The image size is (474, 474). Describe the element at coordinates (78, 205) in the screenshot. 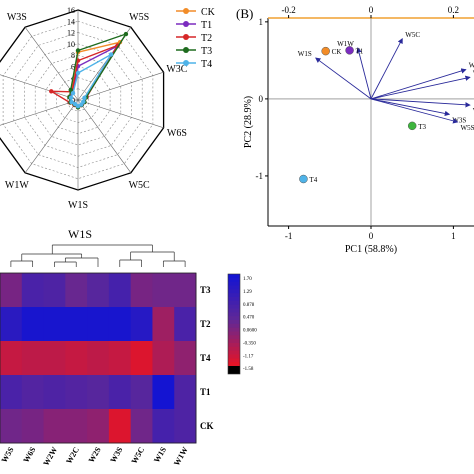

I see `radar-axis-label: W1S` at that location.